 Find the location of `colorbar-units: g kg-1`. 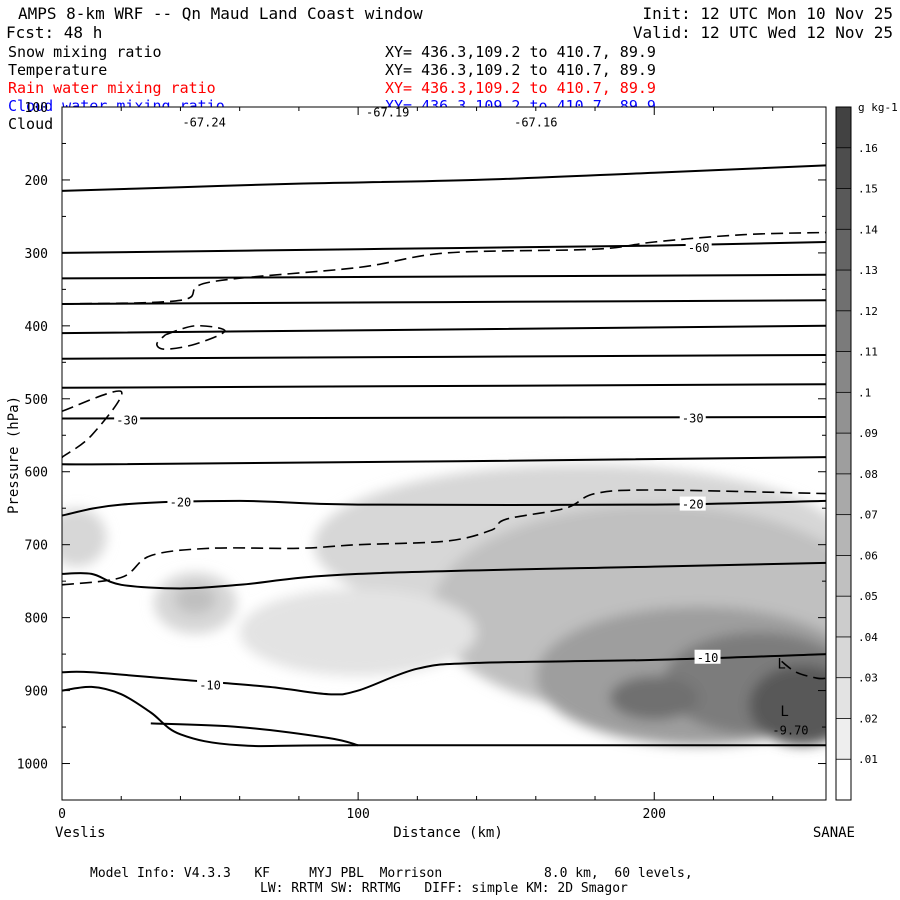

colorbar-units: g kg-1 is located at coordinates (878, 107).